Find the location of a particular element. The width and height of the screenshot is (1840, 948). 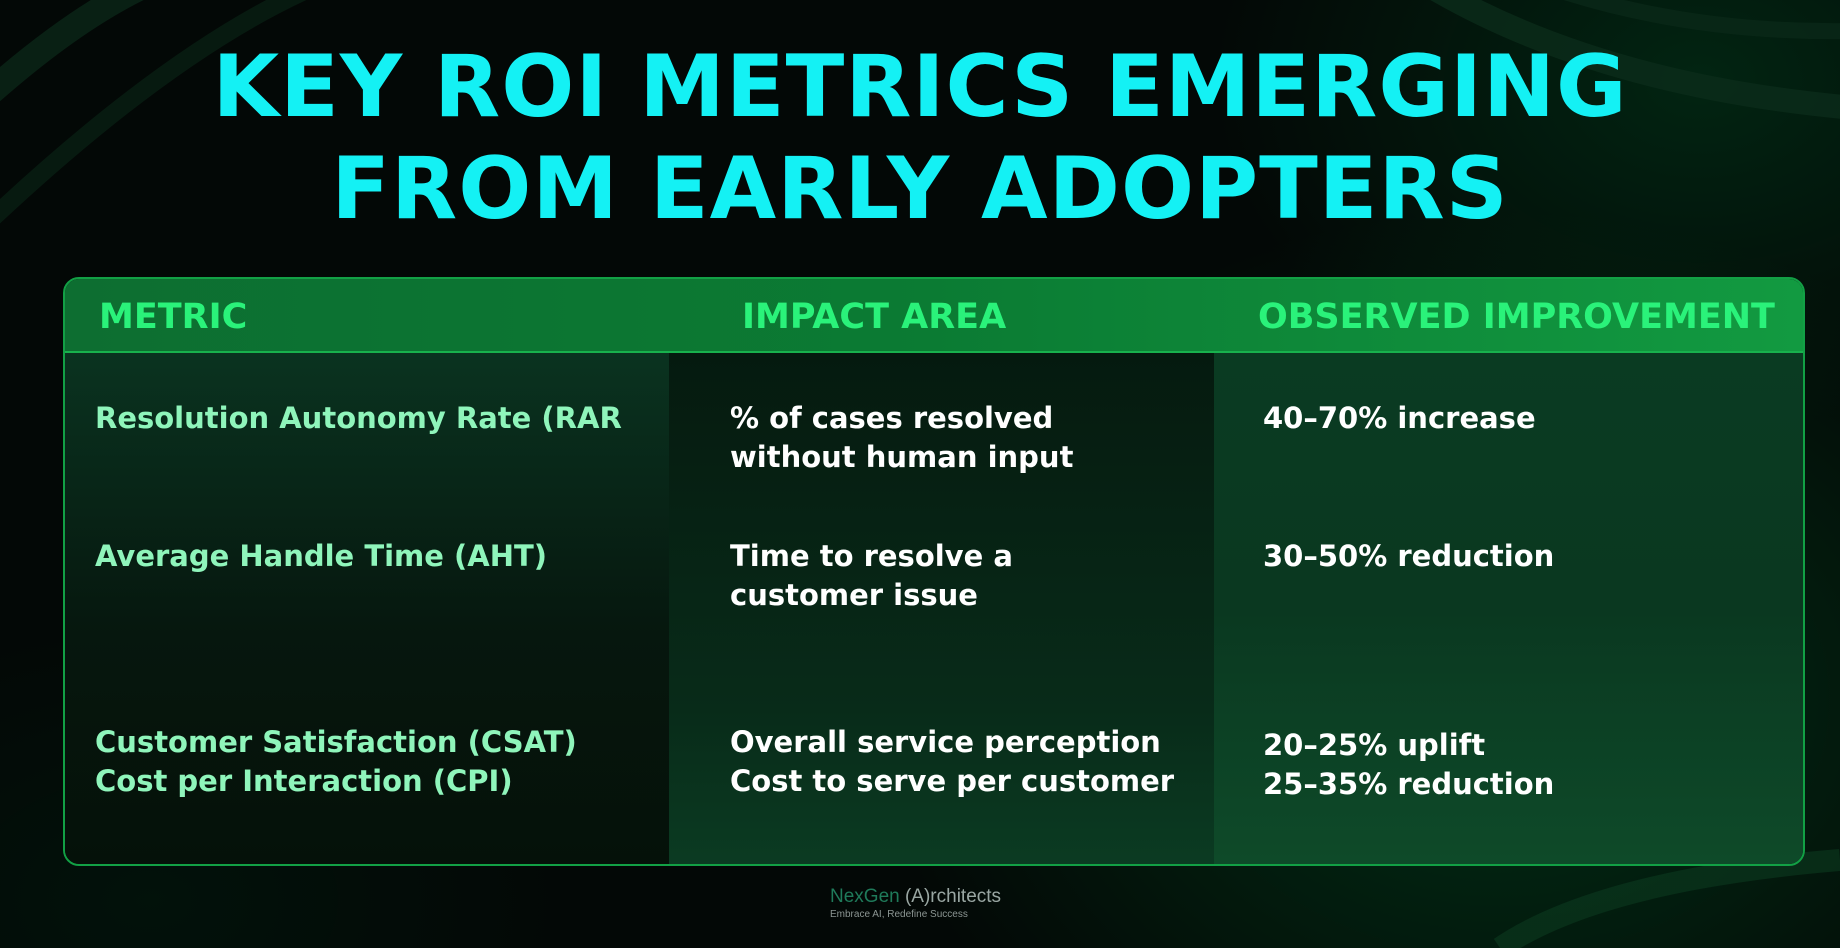

header-observed-improvement: OBSERVED IMPROVEMENT is located at coordinates (1516, 317).